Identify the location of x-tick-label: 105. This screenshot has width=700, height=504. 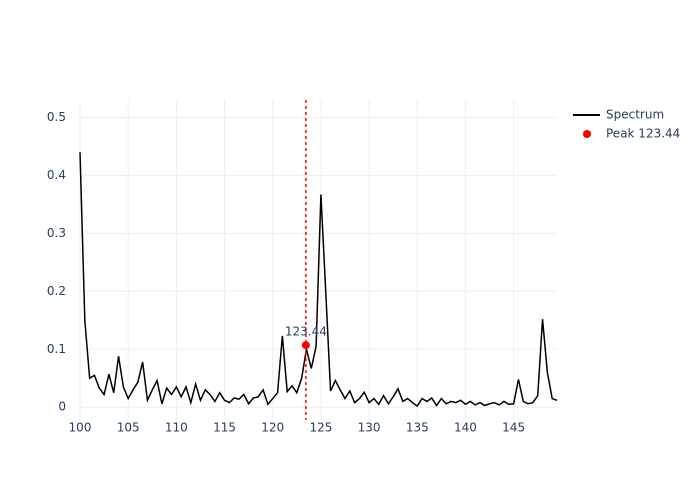
(128, 428).